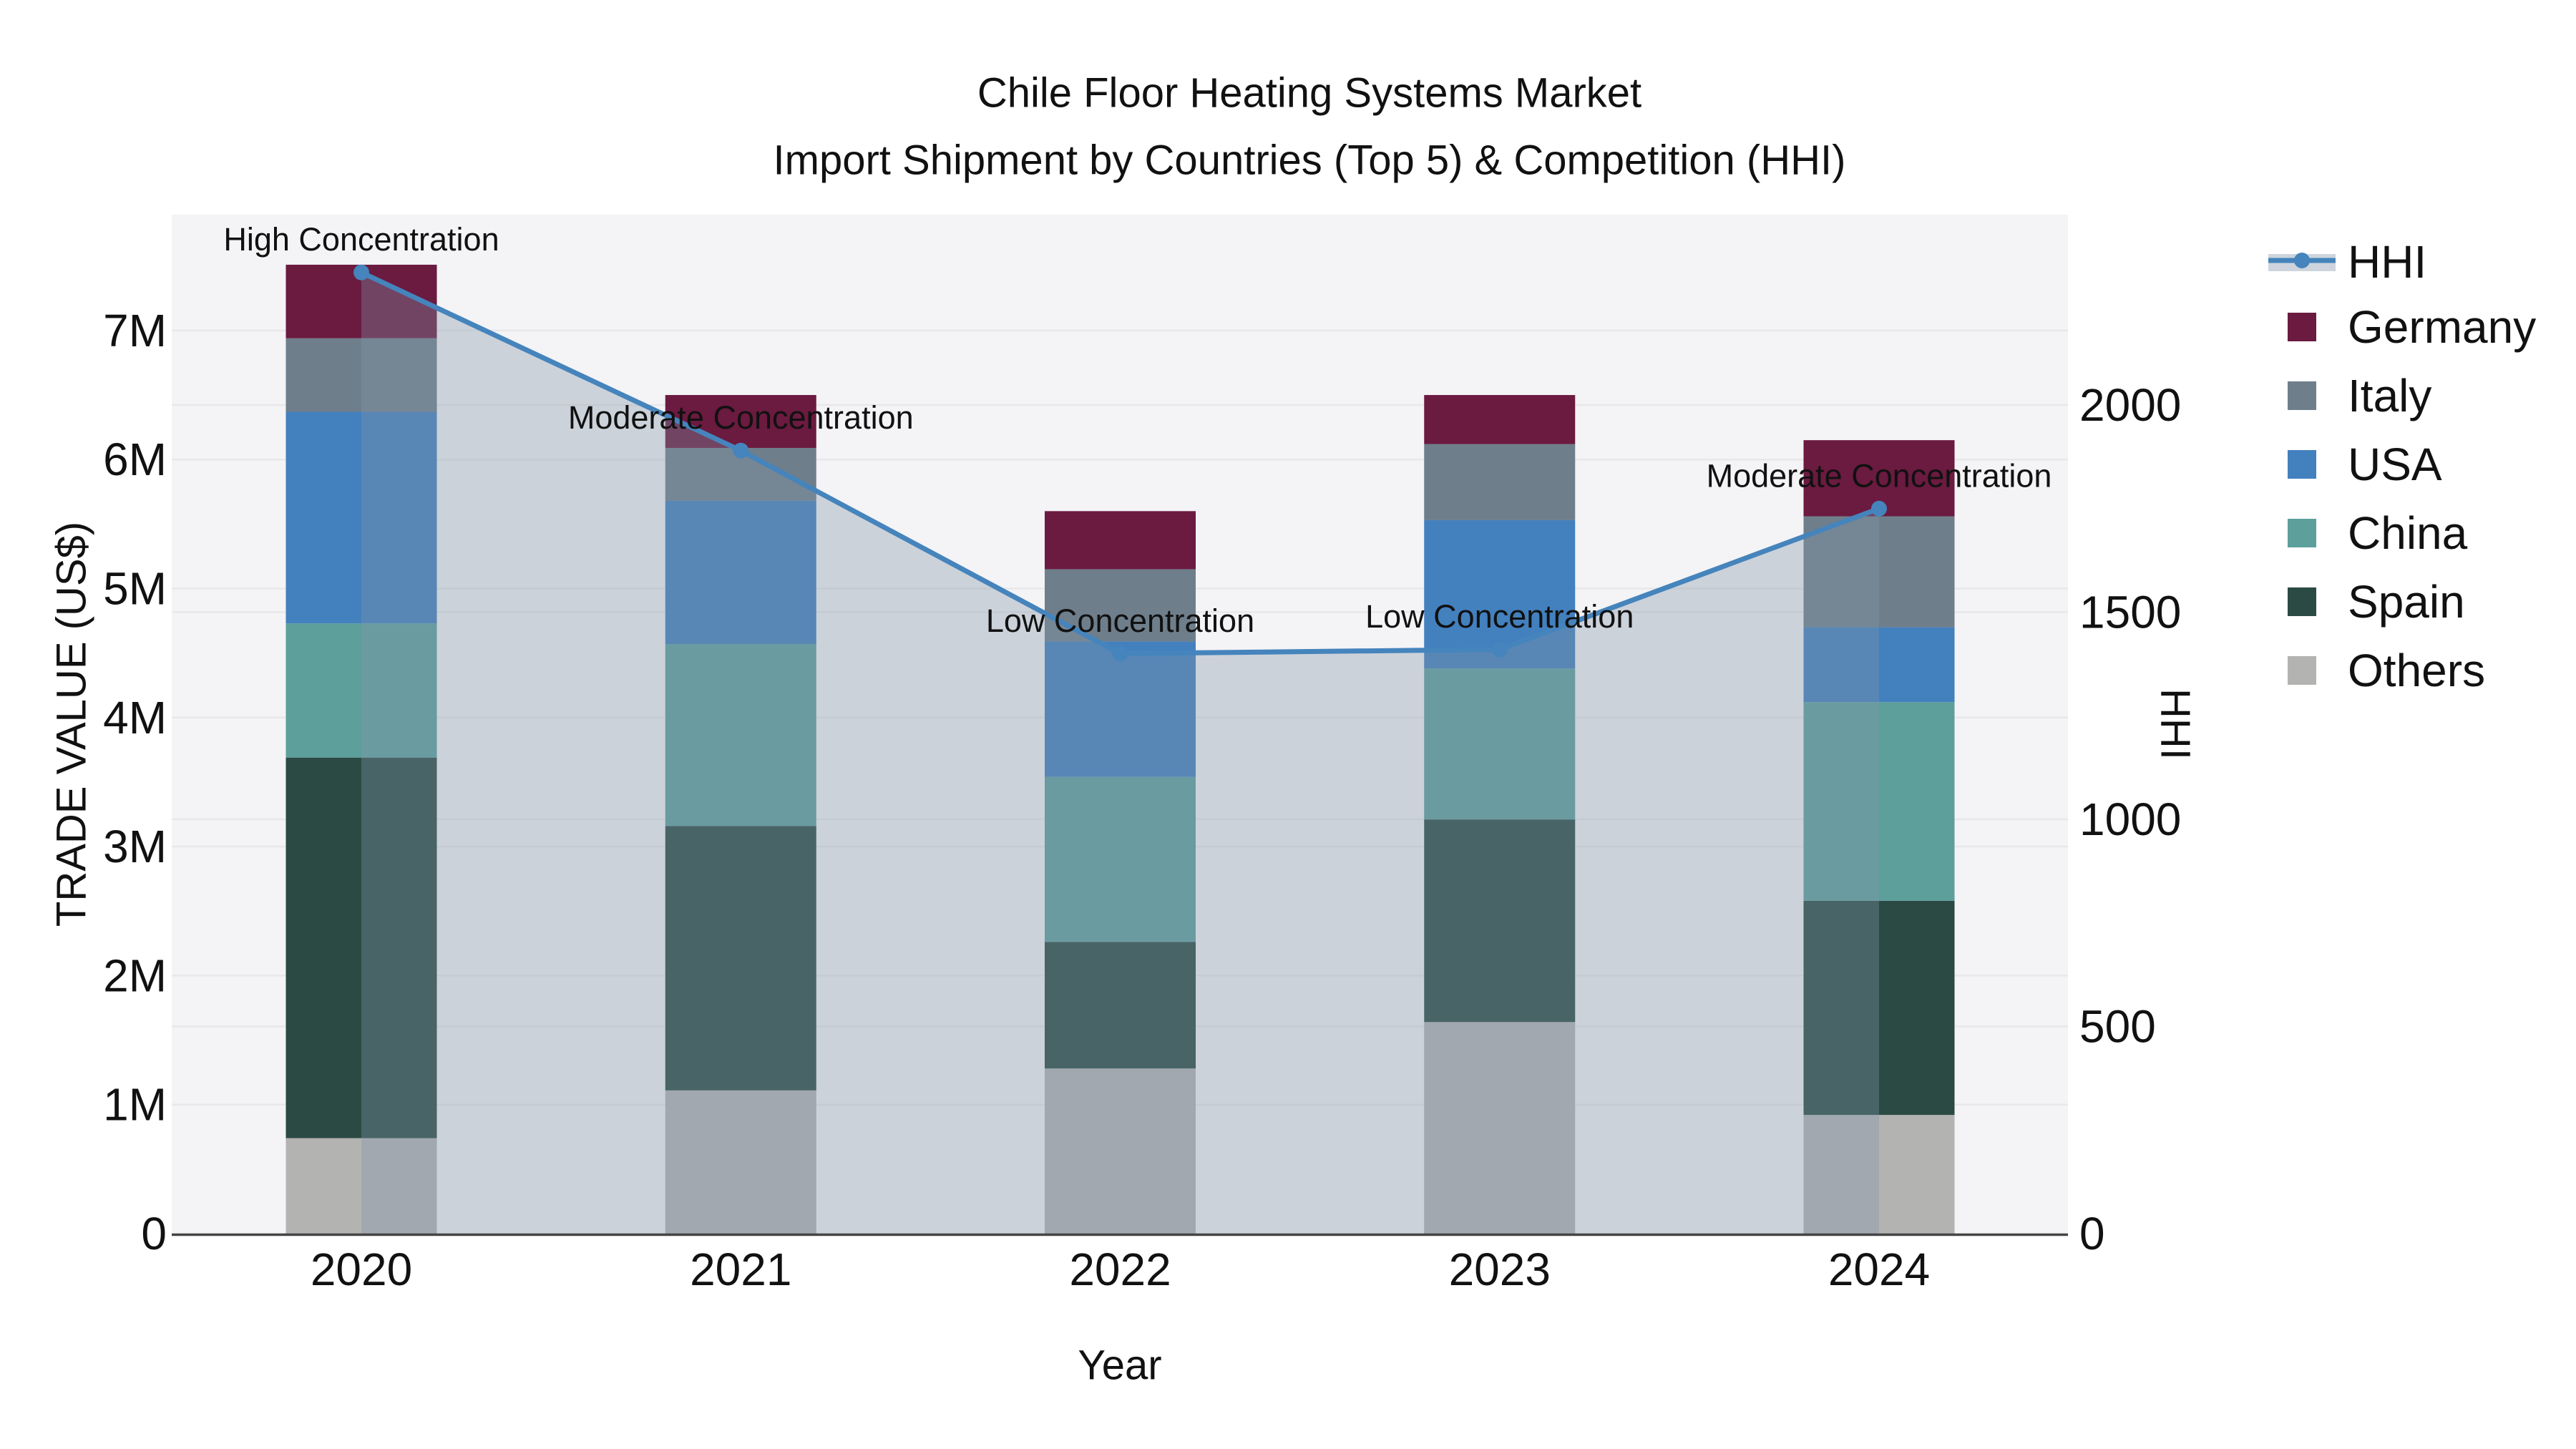 The image size is (2576, 1449). Describe the element at coordinates (740, 421) in the screenshot. I see `bar-segment-germany-2021` at that location.